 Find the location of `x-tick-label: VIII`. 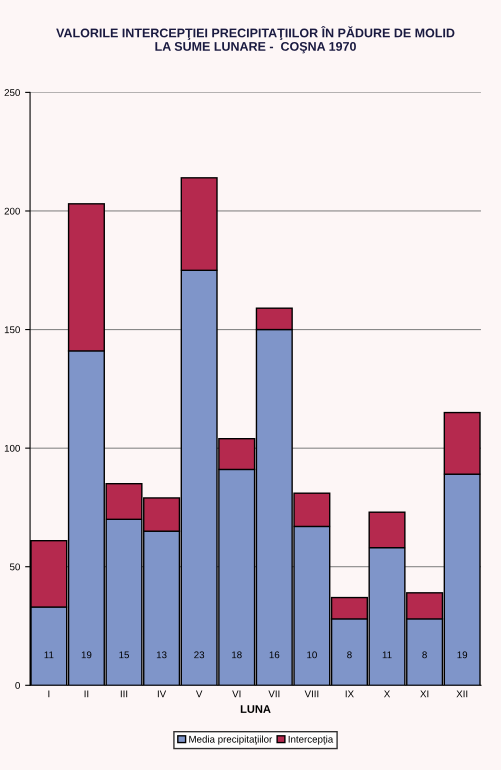

x-tick-label: VIII is located at coordinates (311, 694).